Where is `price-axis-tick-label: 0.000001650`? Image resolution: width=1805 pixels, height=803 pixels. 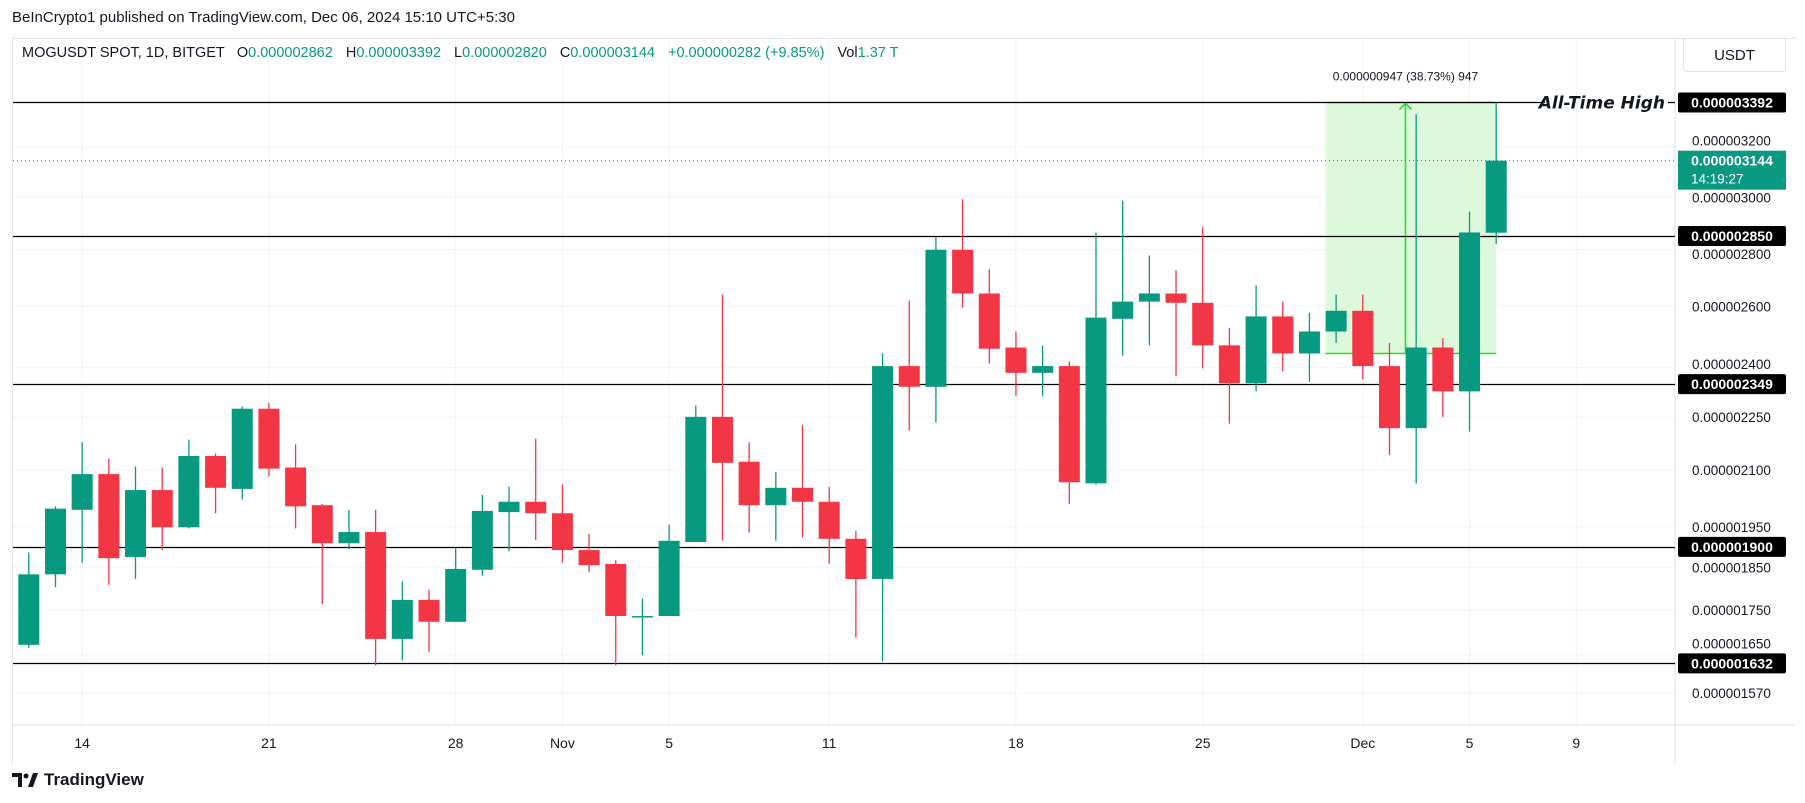
price-axis-tick-label: 0.000001650 is located at coordinates (1731, 643).